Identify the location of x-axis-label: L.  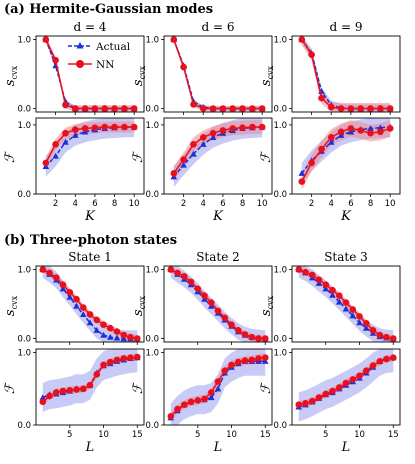
(90, 447).